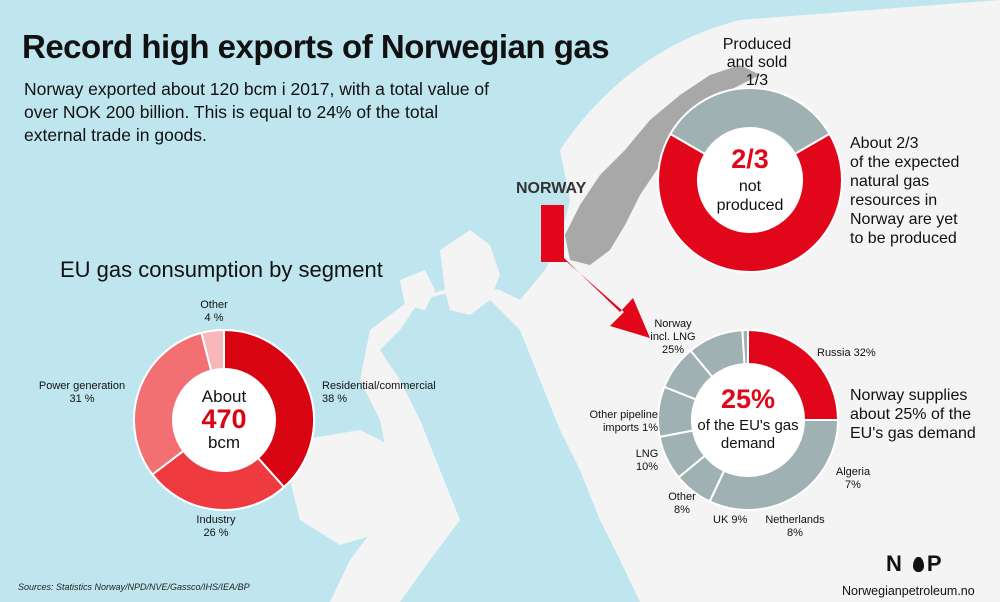  I want to click on label-russia-text: Russia 32%, so click(846, 353).